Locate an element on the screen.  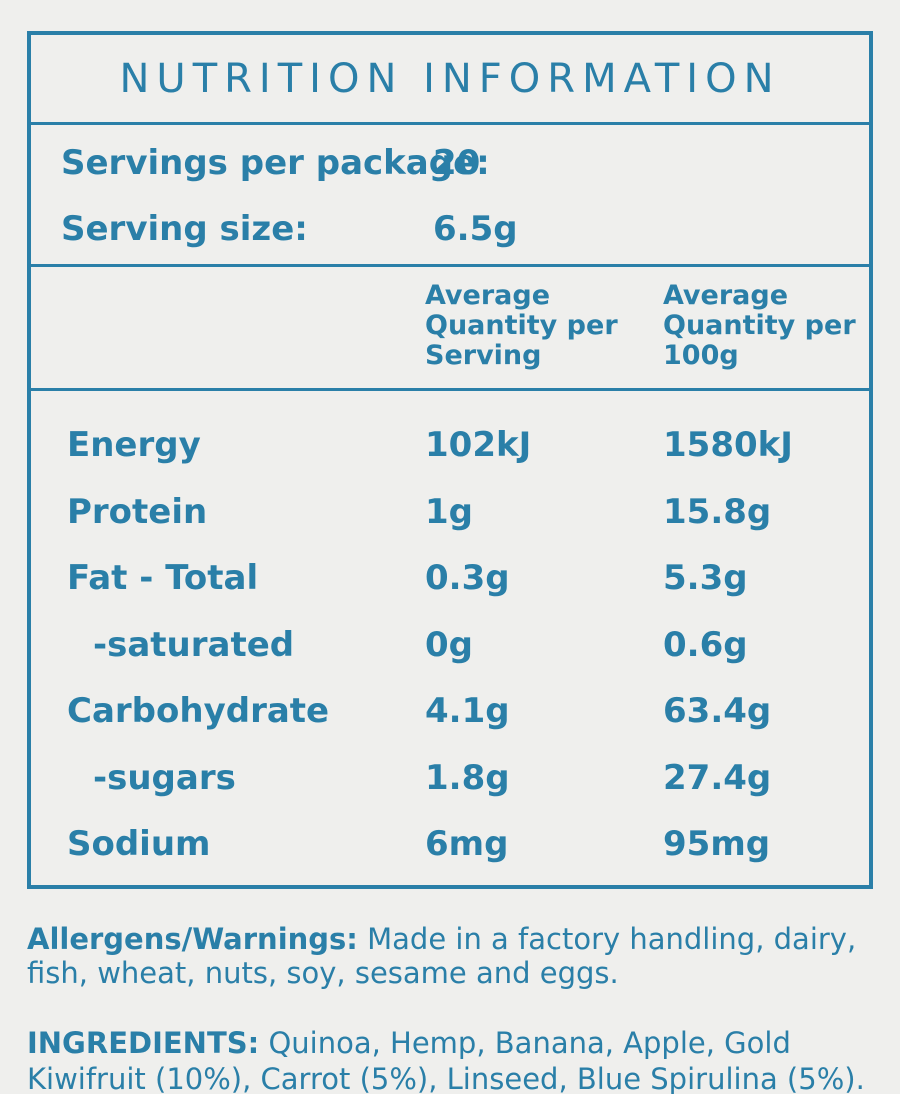
nutrient-per-100g: 1580kJ is located at coordinates (728, 445).